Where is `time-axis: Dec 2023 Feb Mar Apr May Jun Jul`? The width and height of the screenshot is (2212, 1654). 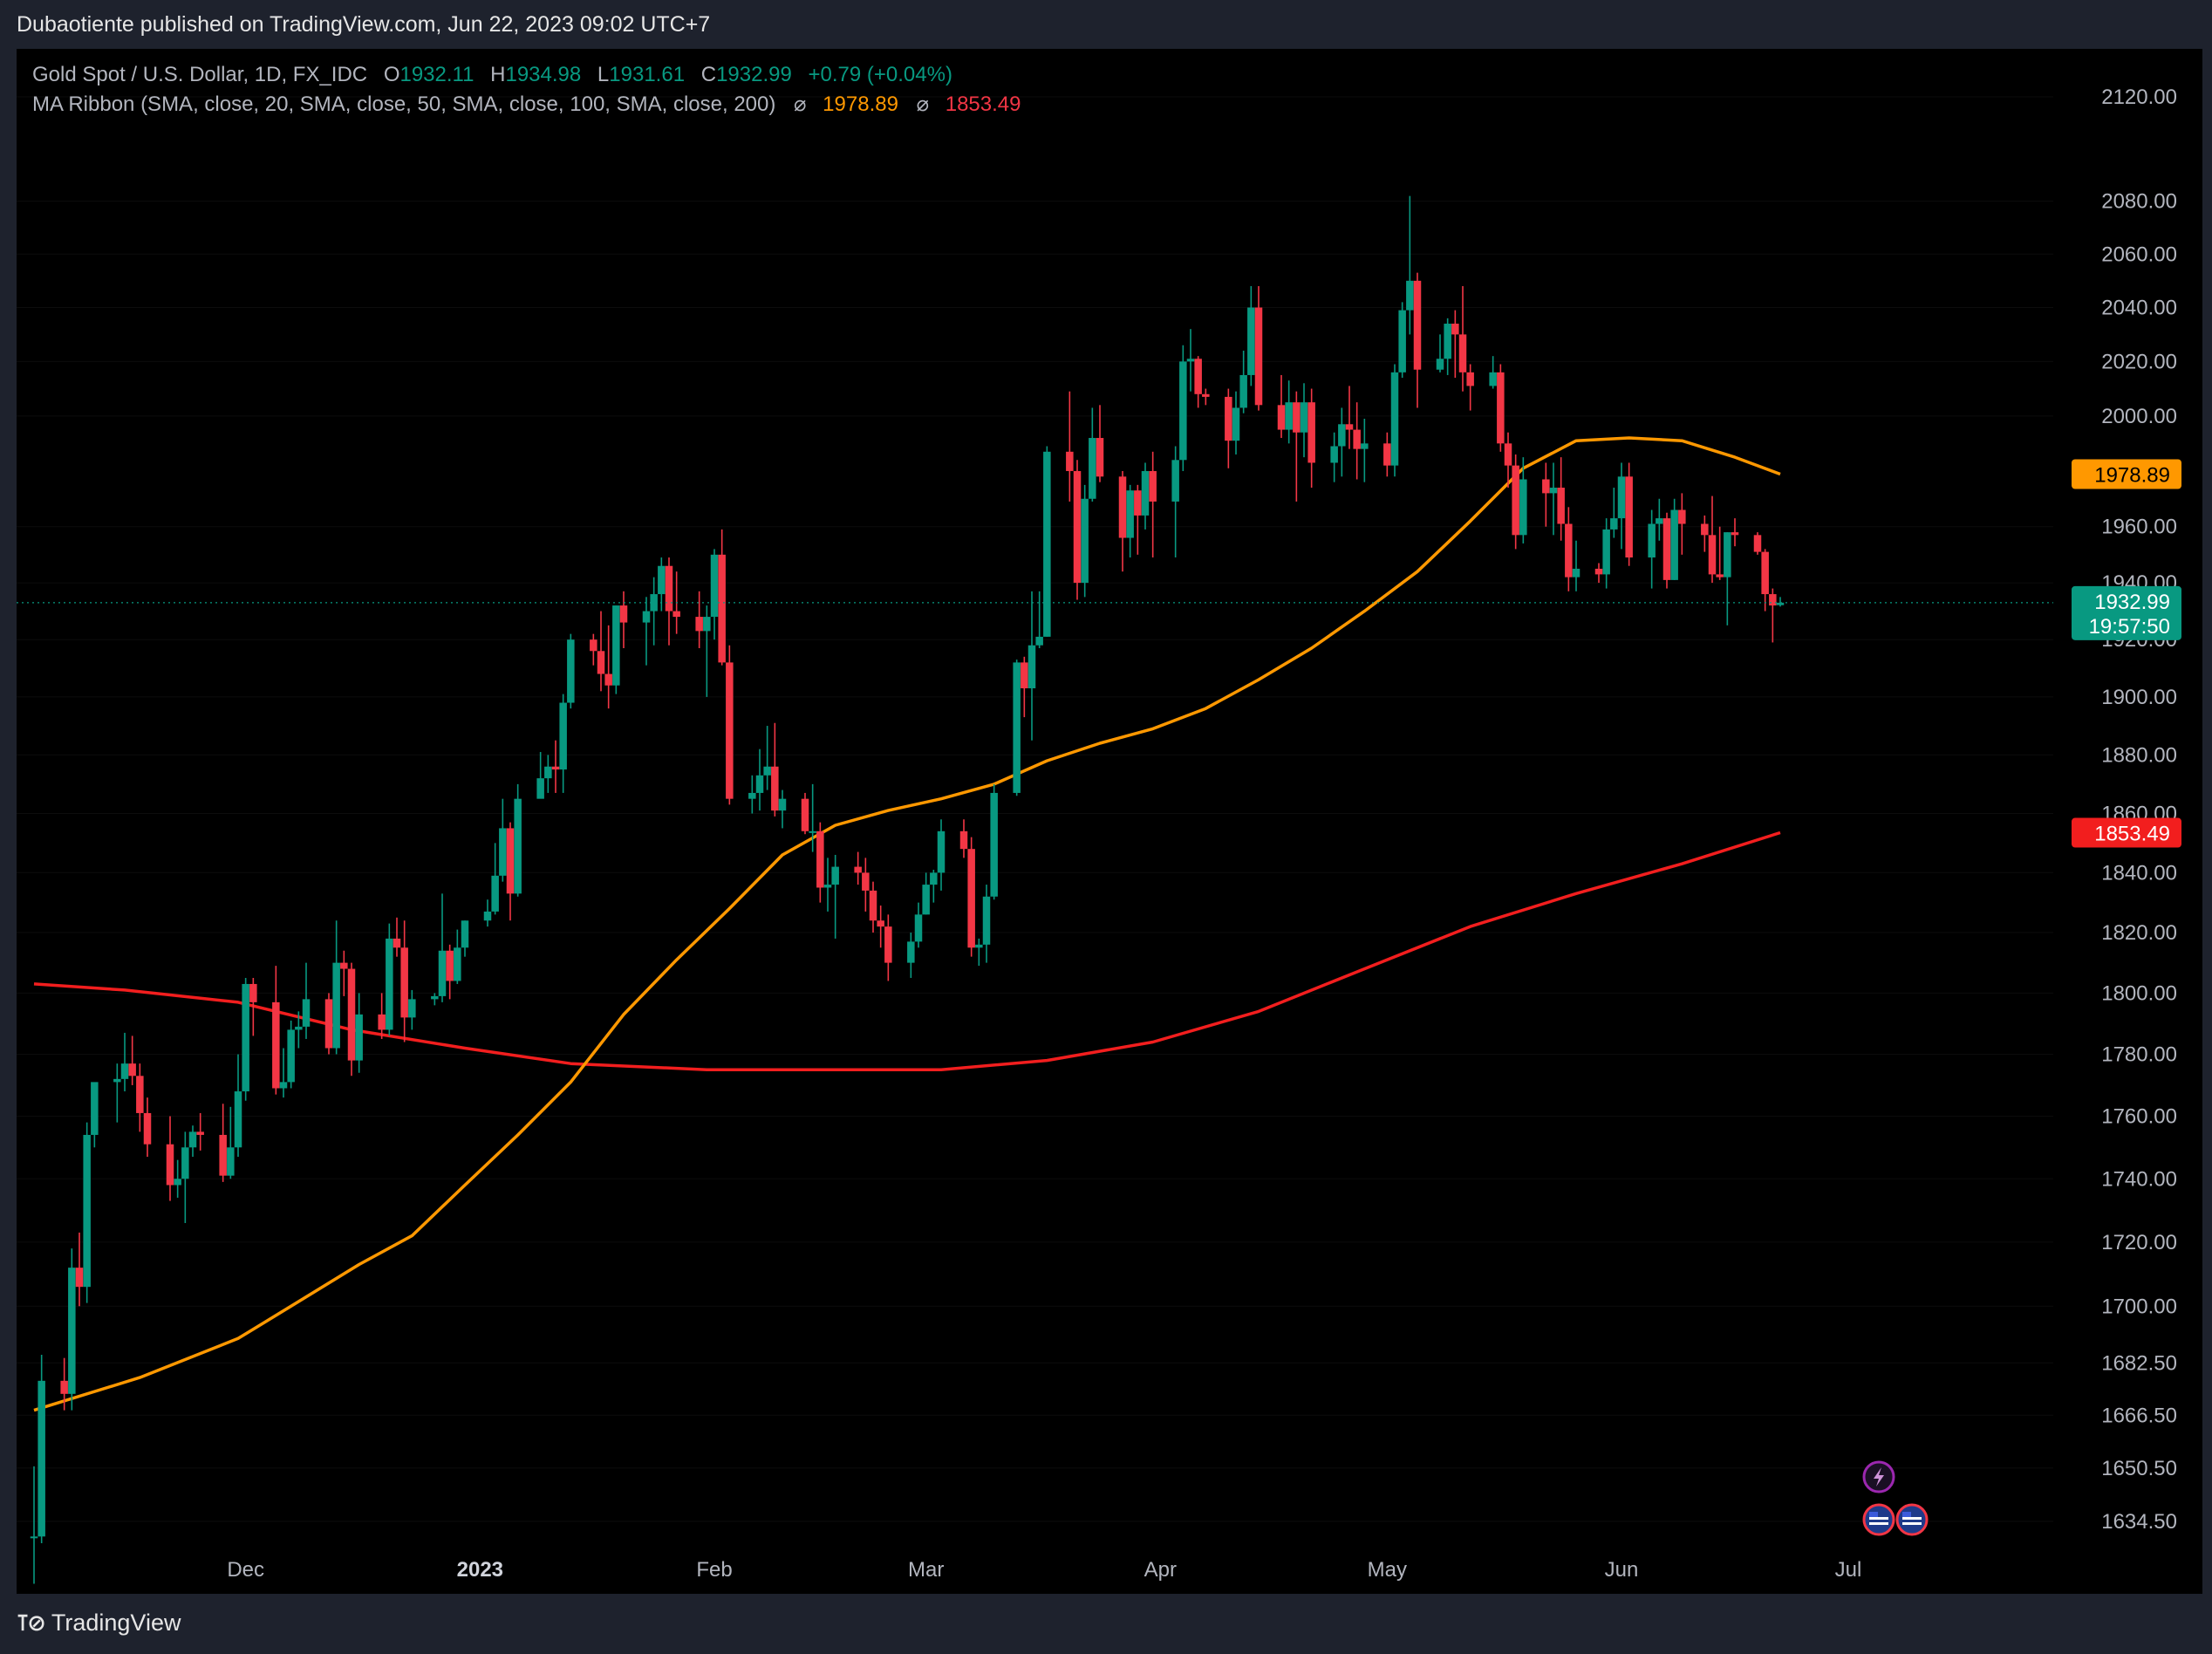 time-axis: Dec 2023 Feb Mar Apr May Jun Jul is located at coordinates (1044, 1570).